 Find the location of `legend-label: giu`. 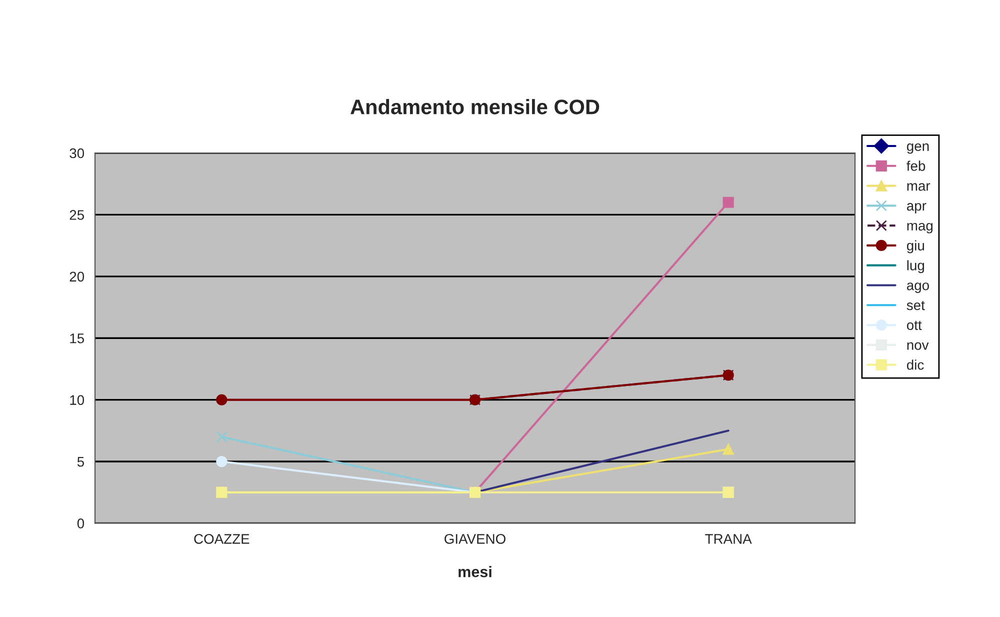

legend-label: giu is located at coordinates (915, 247).